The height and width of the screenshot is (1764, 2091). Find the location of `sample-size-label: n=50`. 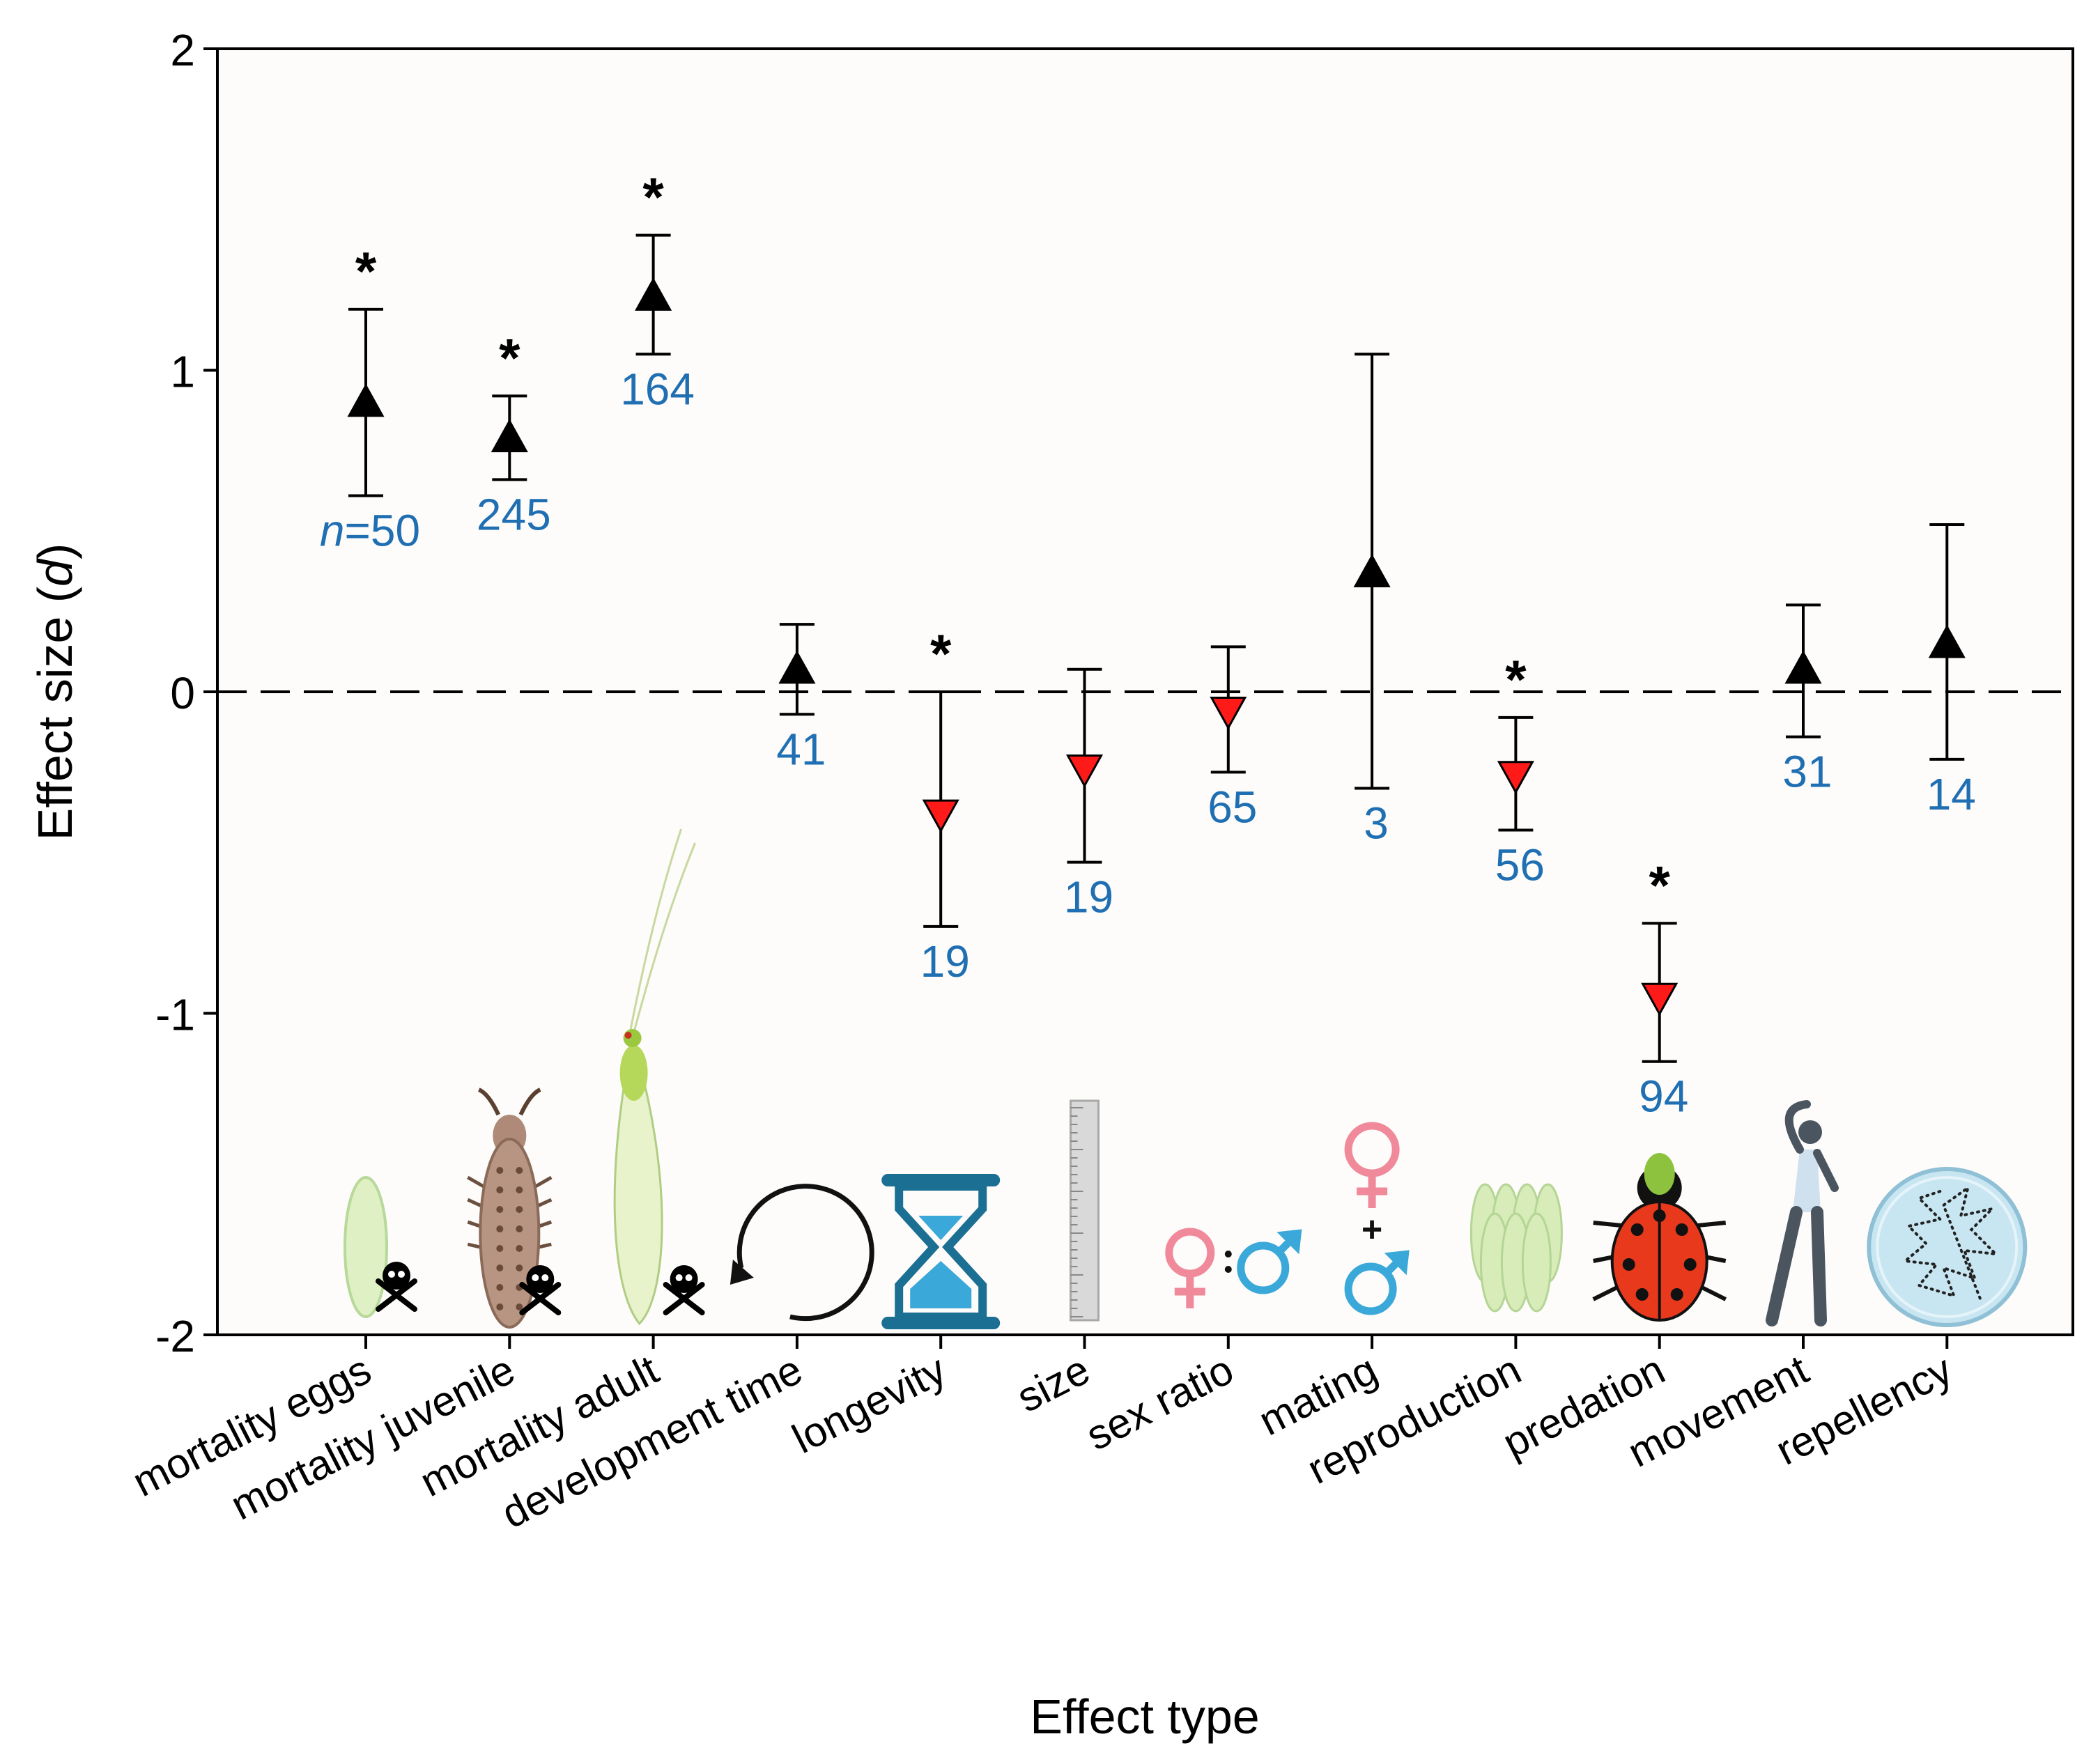

sample-size-label: n=50 is located at coordinates (370, 530).